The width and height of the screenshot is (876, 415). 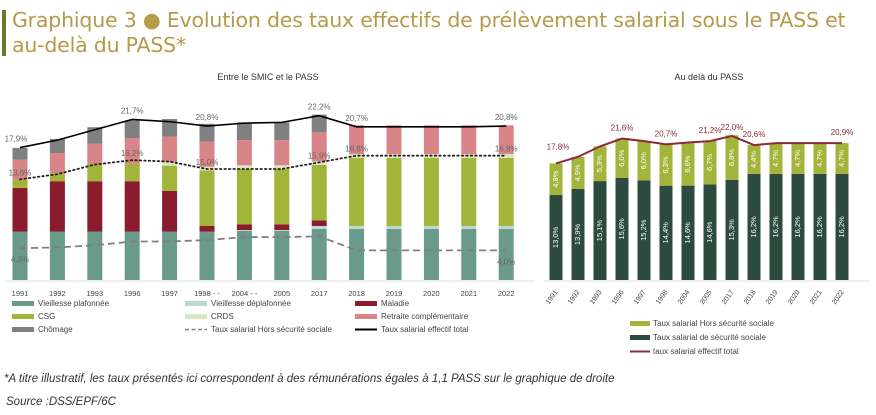 I want to click on legend-swatch, so click(x=196, y=303).